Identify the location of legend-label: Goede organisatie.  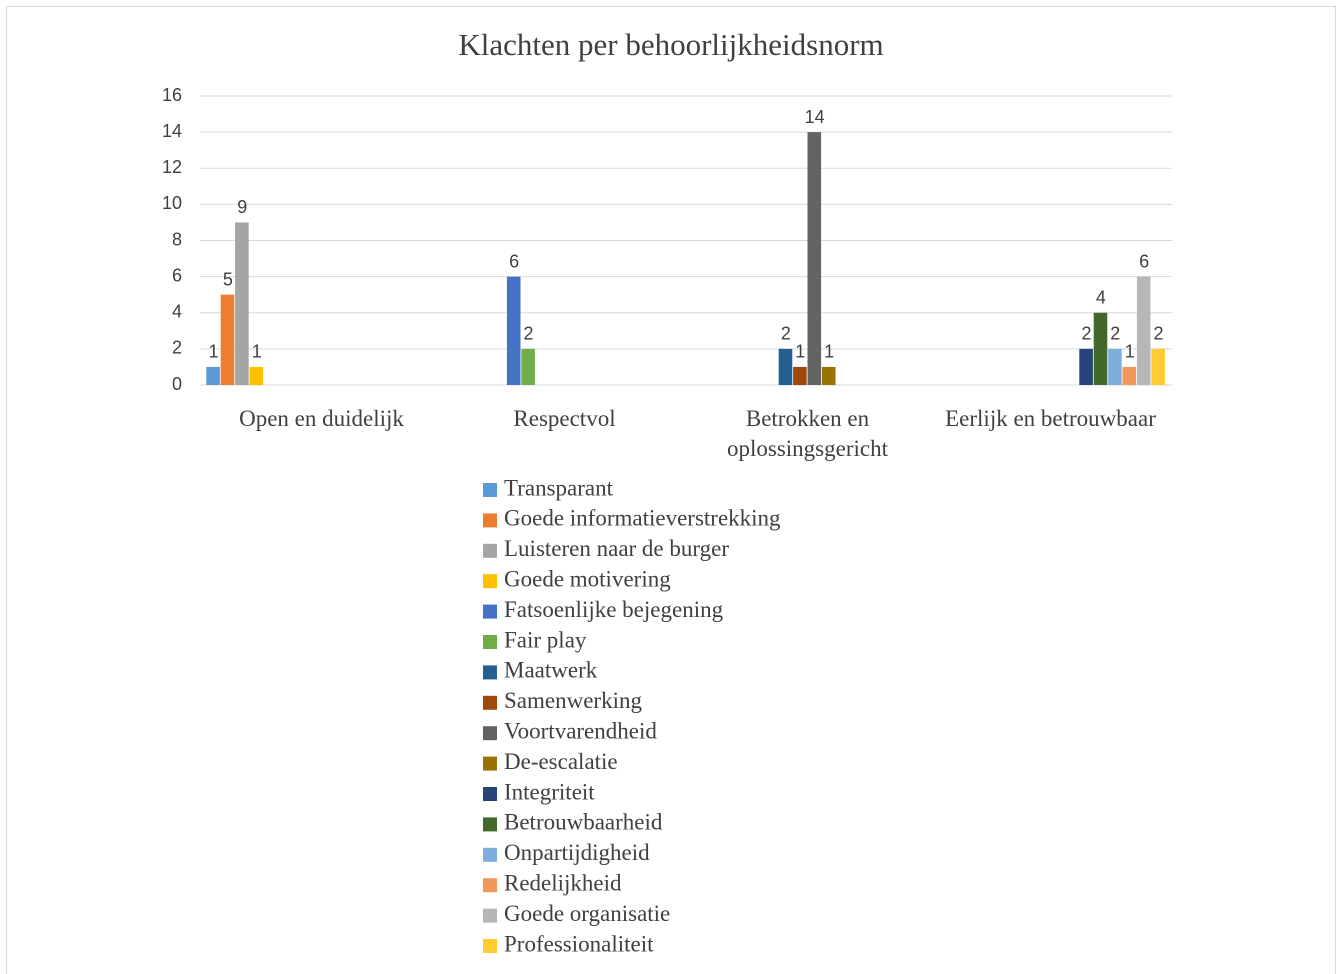
(587, 913).